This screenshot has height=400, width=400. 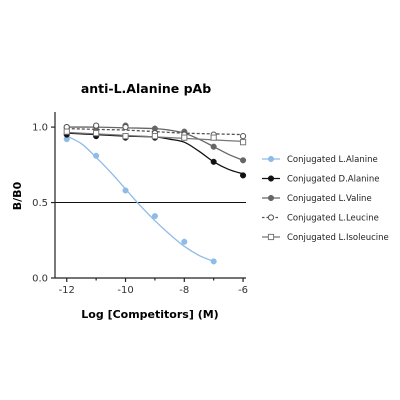 I want to click on x-axis-label: Log [Competitors] (M), so click(x=149, y=314).